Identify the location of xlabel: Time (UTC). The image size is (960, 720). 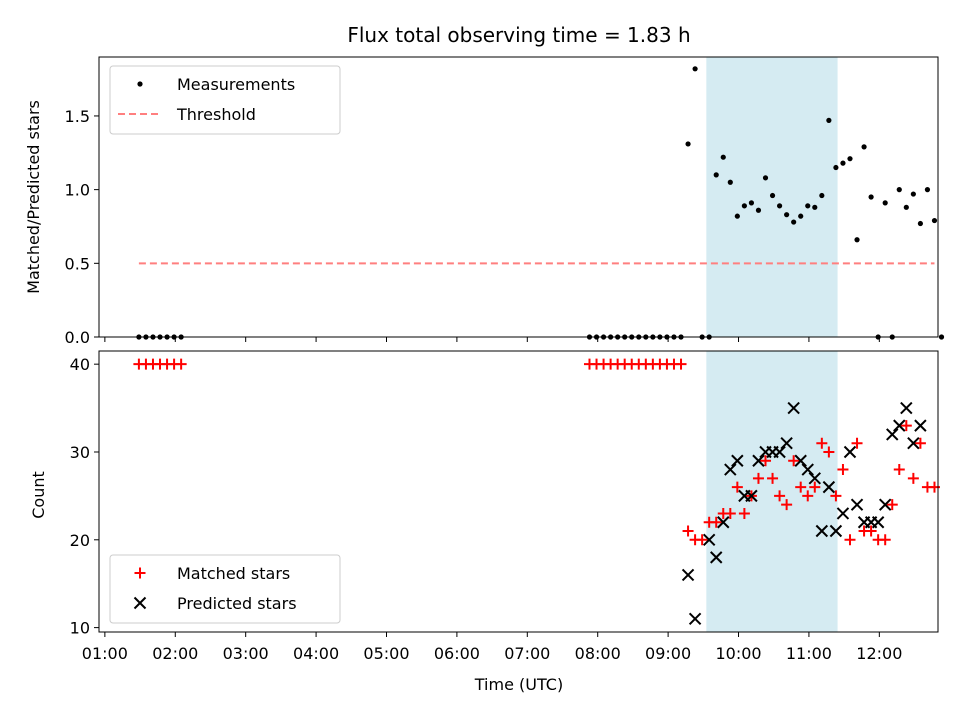
(518, 684).